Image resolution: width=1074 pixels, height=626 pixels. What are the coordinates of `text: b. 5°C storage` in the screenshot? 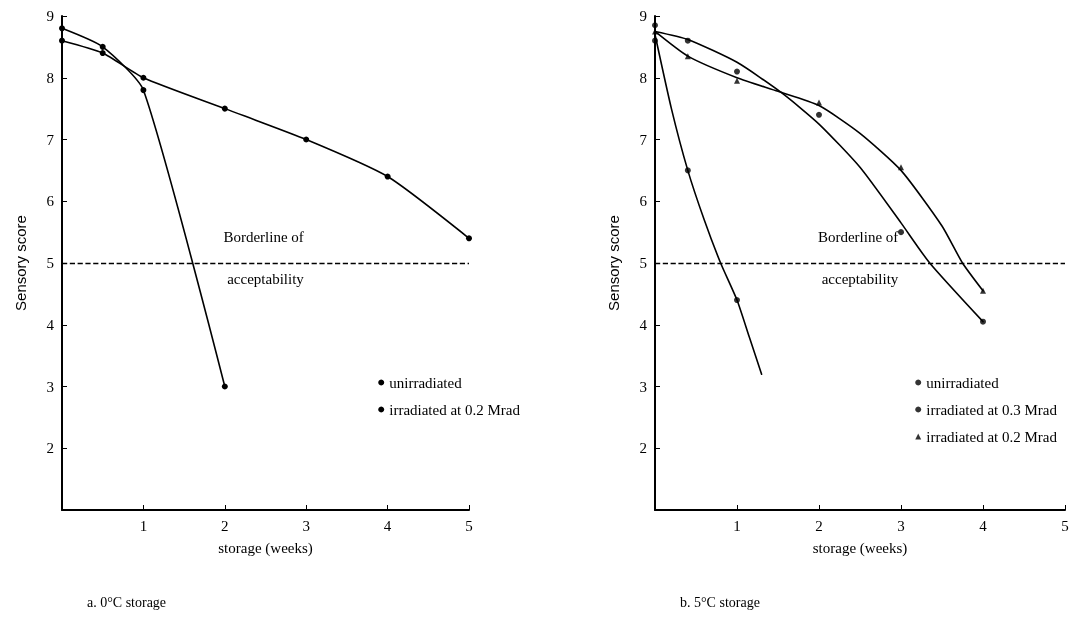 It's located at (720, 602).